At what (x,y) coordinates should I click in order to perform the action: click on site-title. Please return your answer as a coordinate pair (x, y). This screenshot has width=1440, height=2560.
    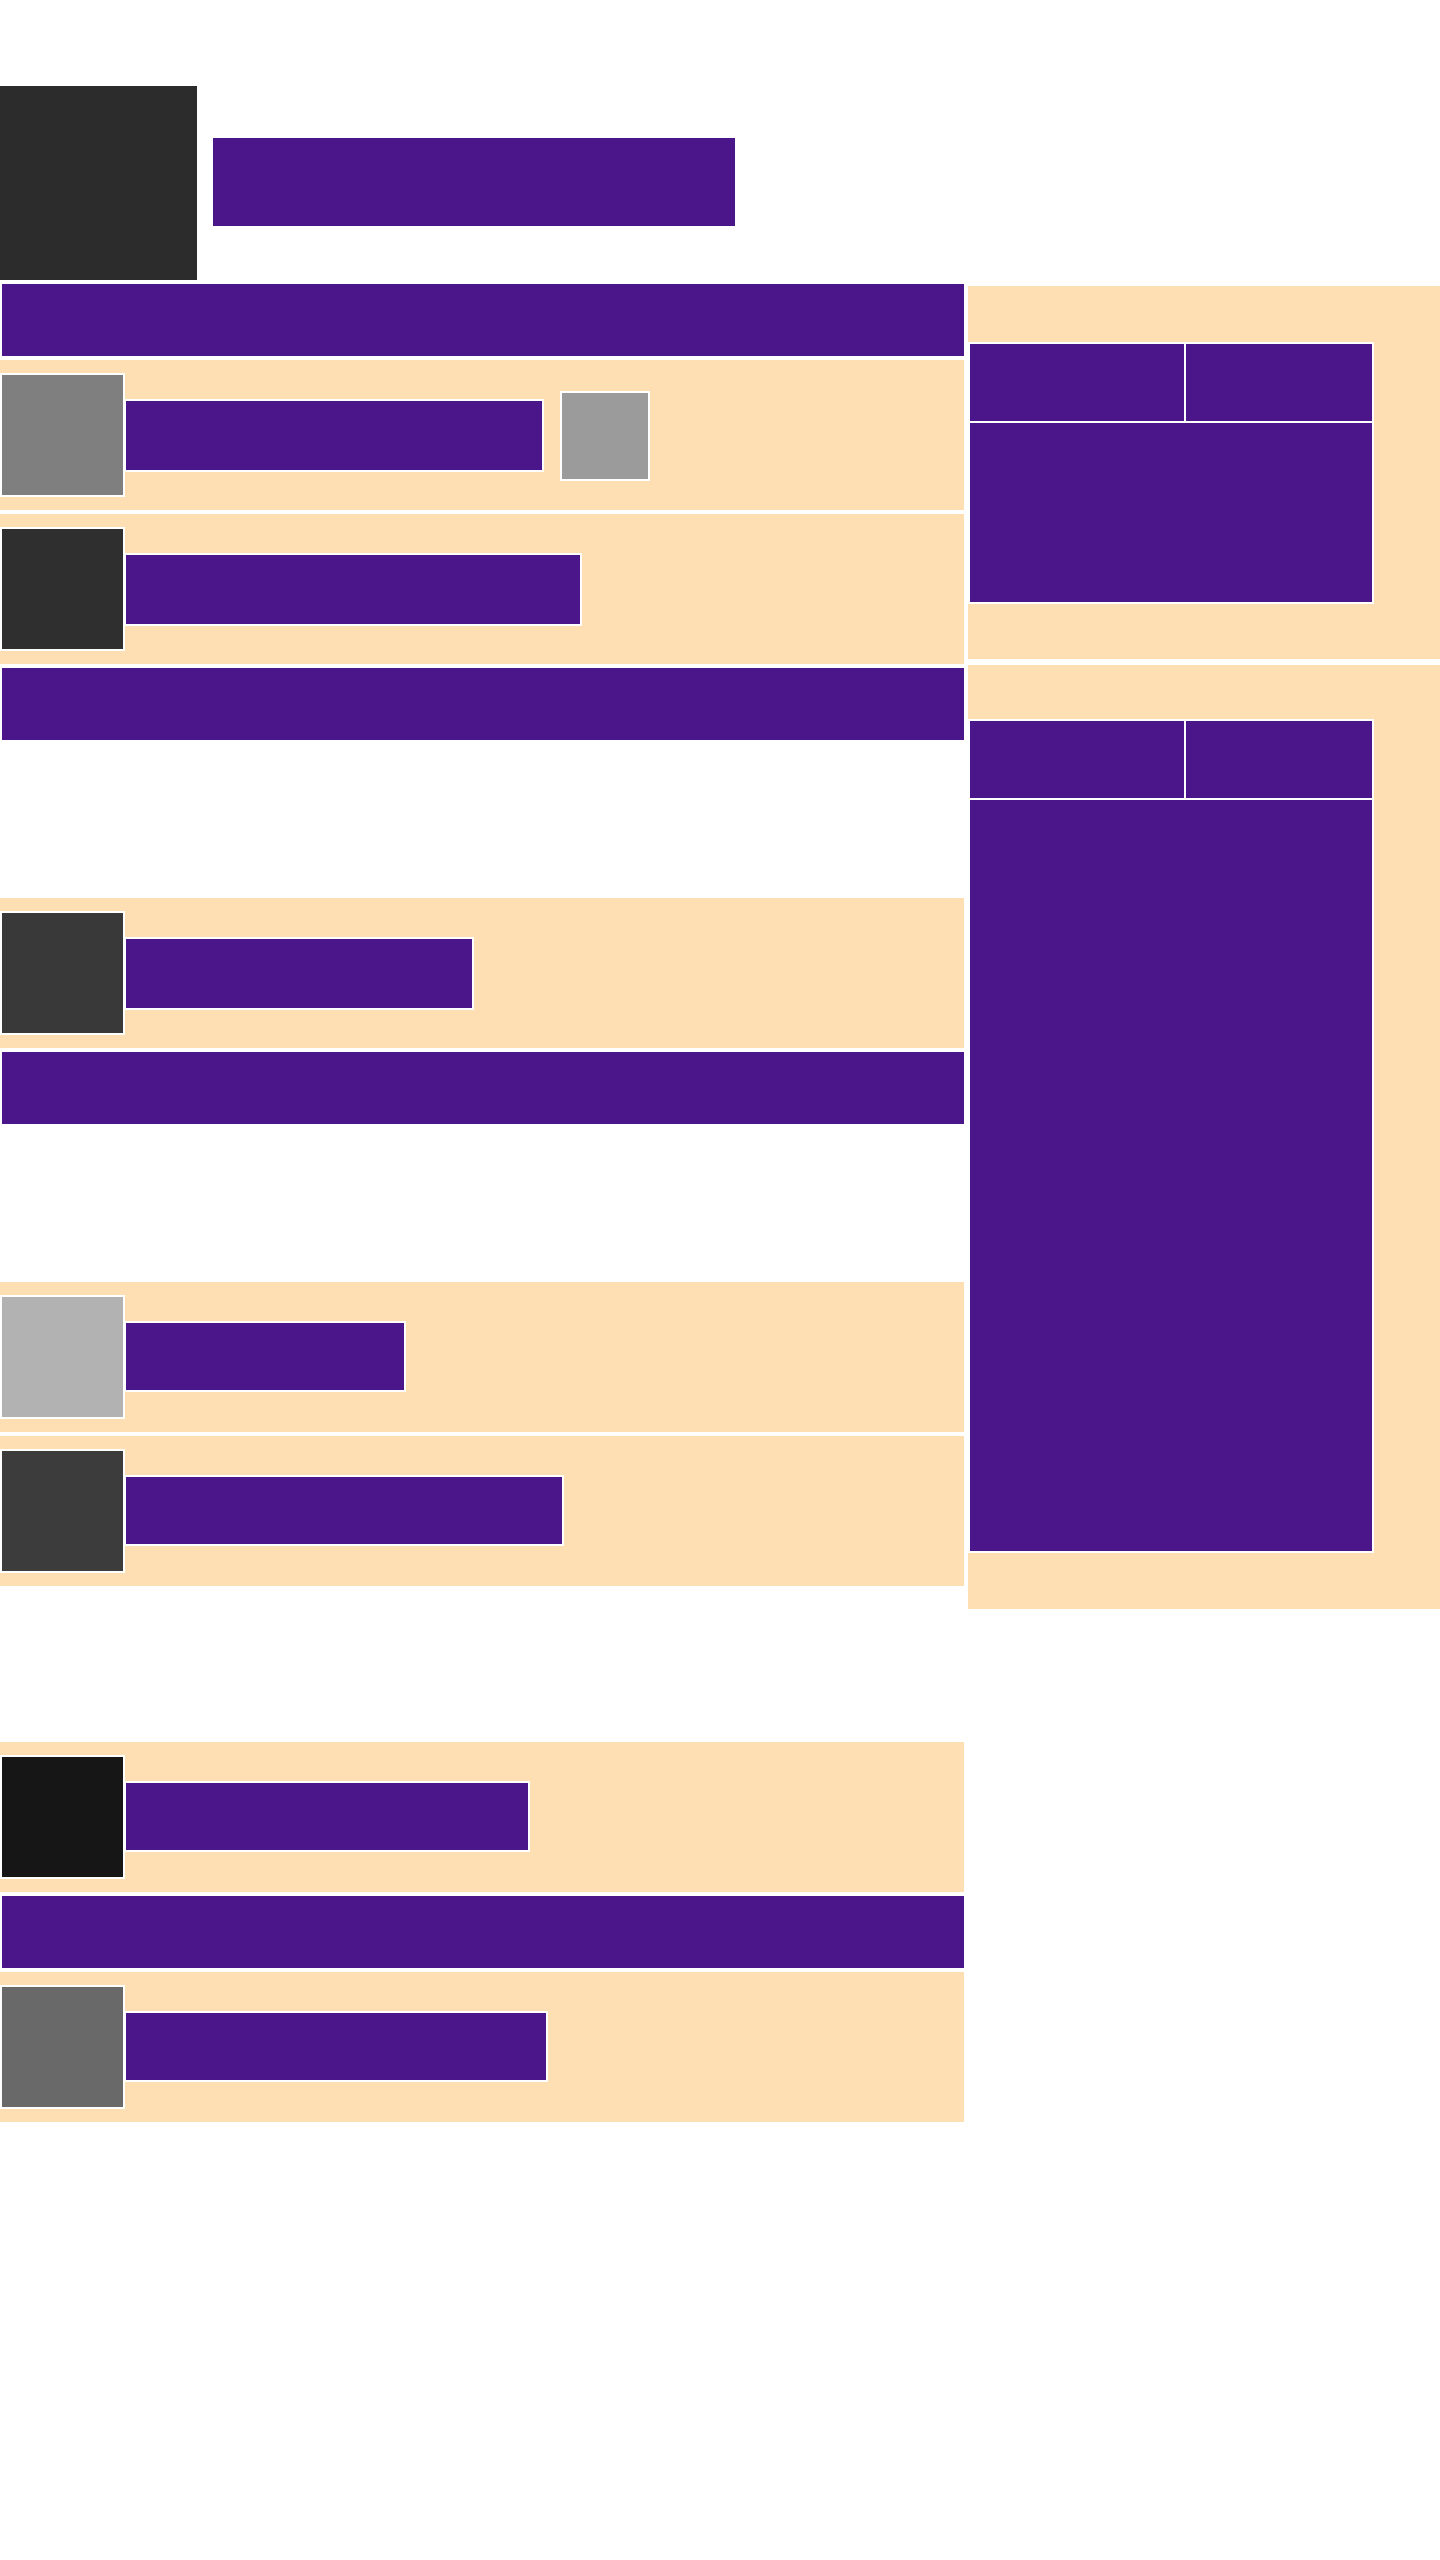
    Looking at the image, I should click on (474, 182).